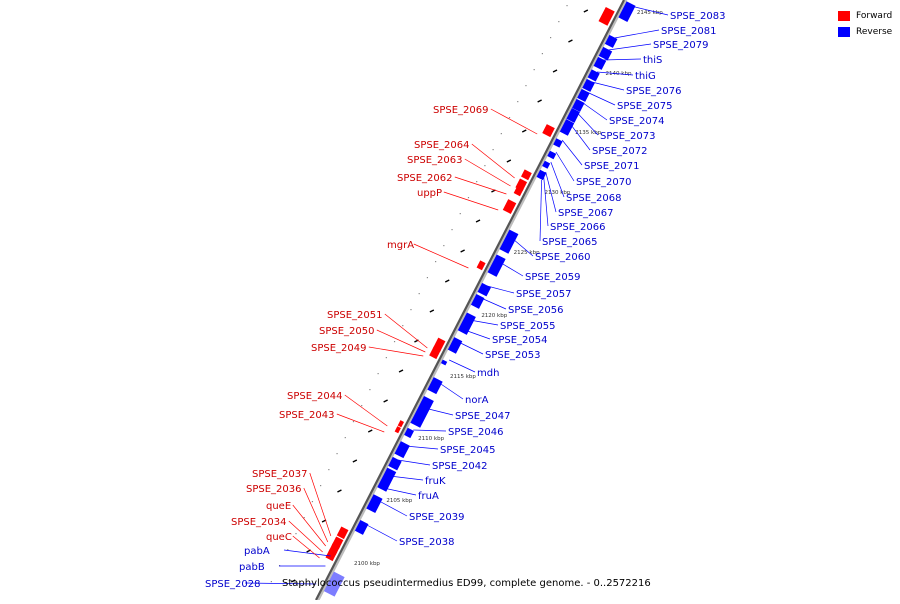  I want to click on legend-forward: Forward, so click(865, 16).